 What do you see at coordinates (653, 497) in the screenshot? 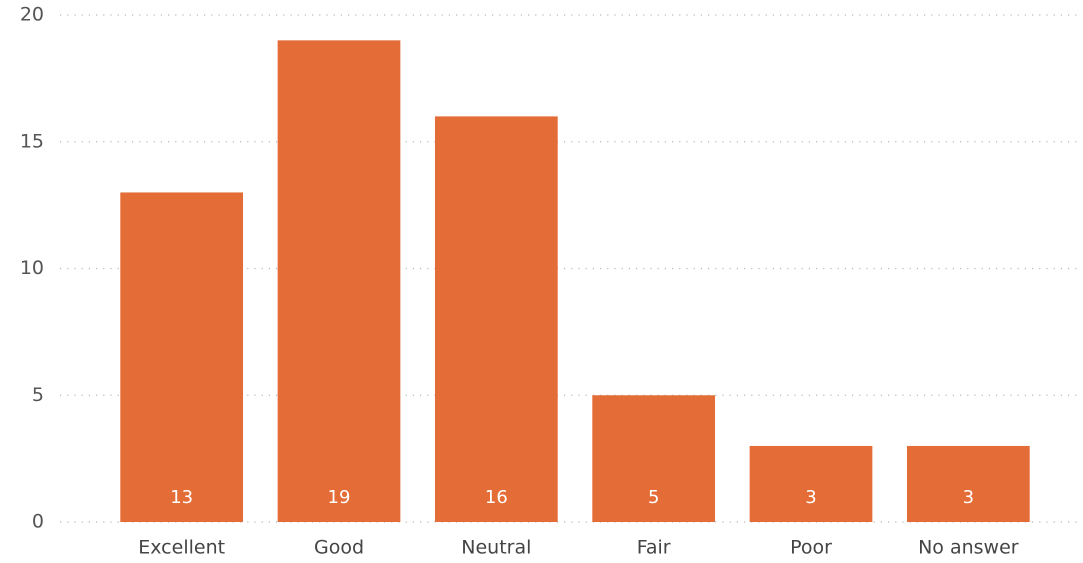
I see `data-label: 5` at bounding box center [653, 497].